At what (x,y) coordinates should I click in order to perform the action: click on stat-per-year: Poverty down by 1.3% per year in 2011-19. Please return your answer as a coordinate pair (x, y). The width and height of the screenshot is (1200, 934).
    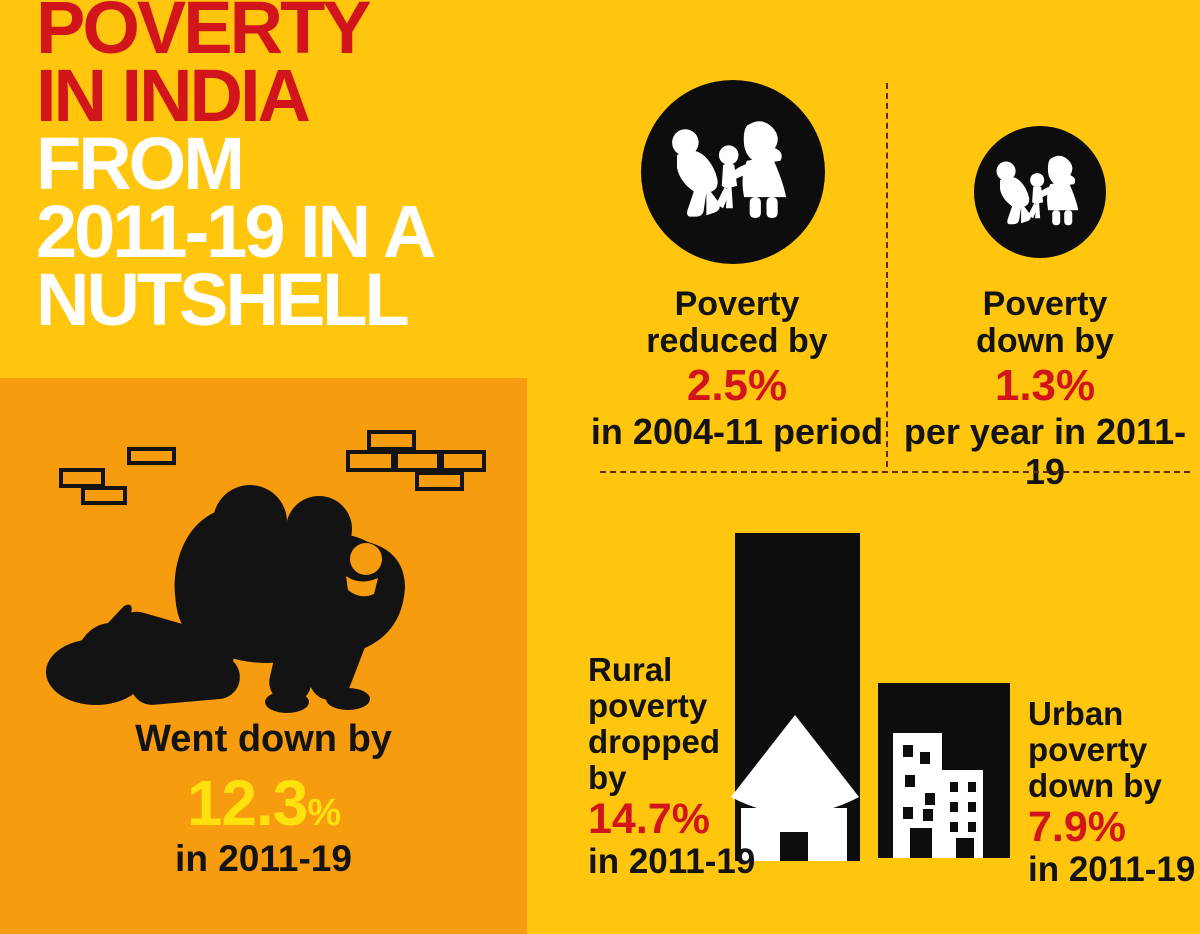
    Looking at the image, I should click on (1042, 389).